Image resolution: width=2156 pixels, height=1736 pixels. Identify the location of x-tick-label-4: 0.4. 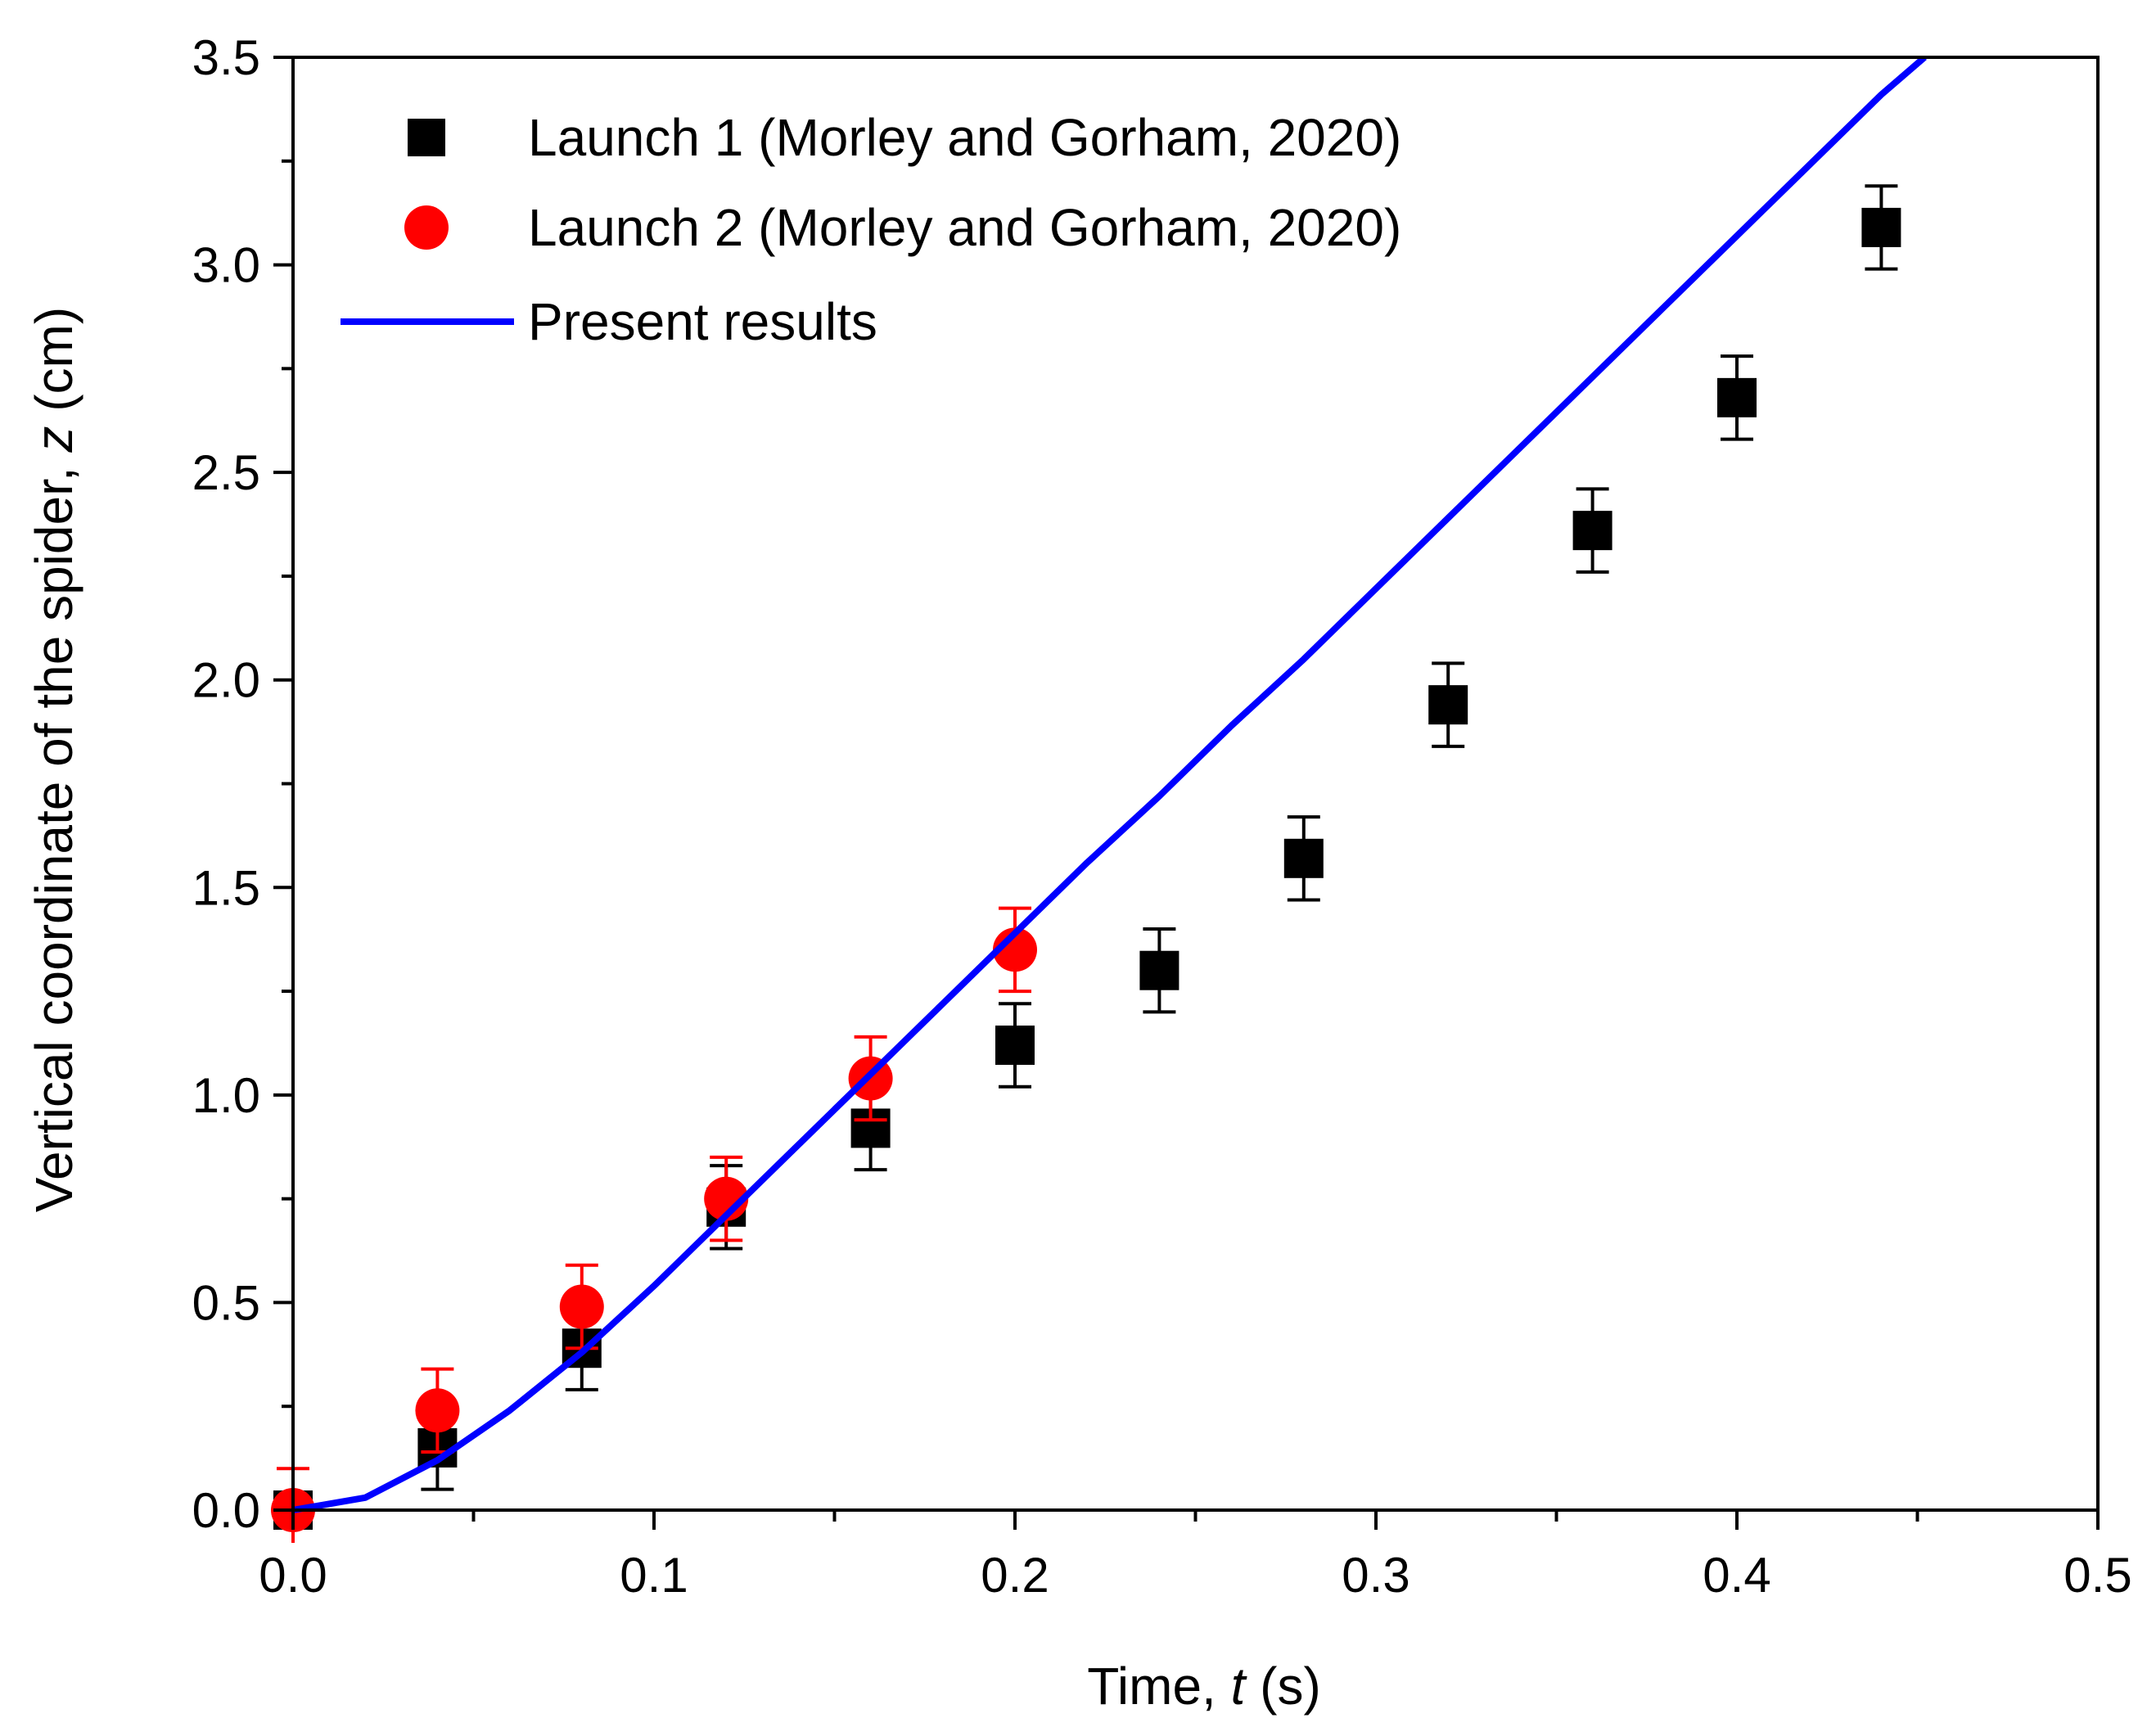
(1737, 1575).